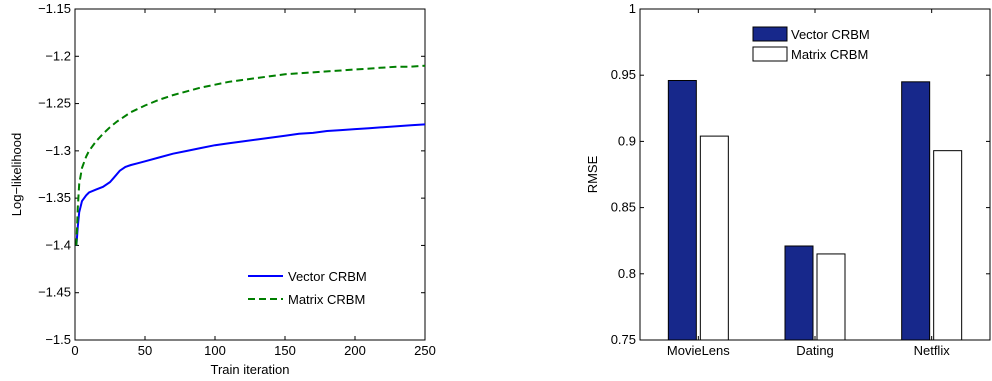 This screenshot has height=381, width=992. Describe the element at coordinates (623, 74) in the screenshot. I see `y-tick-label: 0.95` at that location.